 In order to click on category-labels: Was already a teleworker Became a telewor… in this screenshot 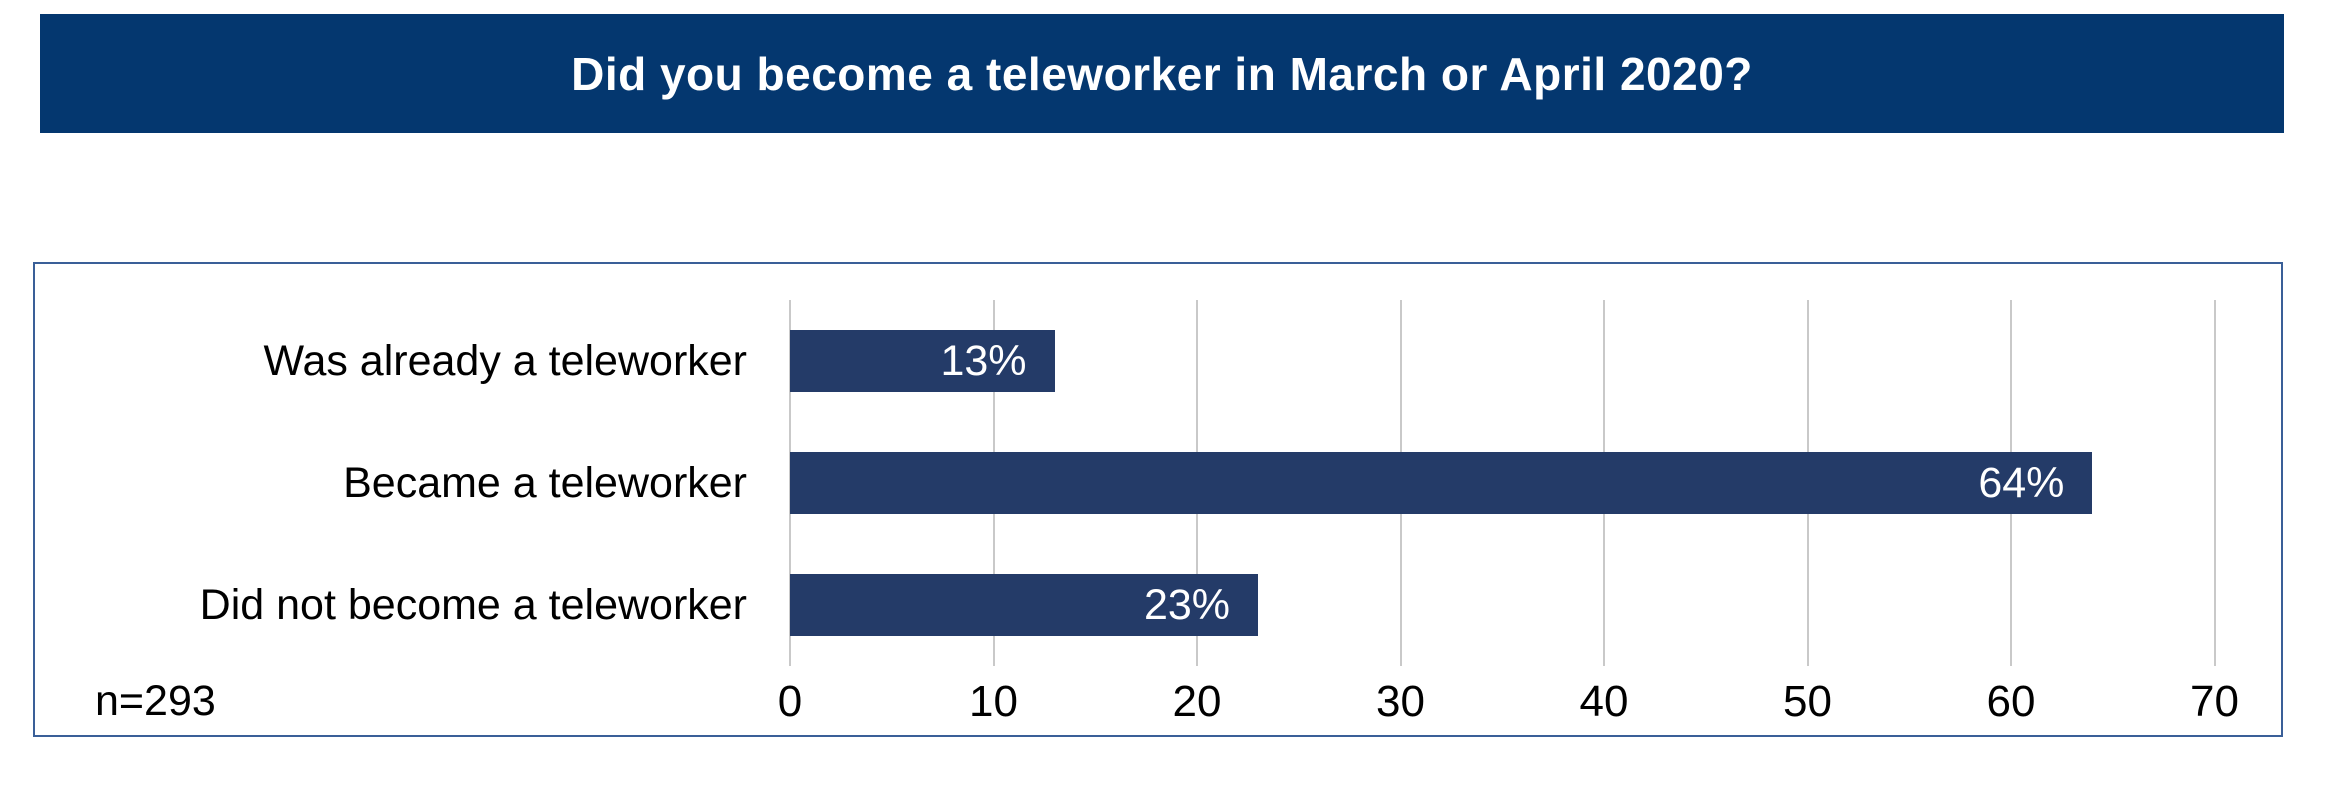, I will do `click(411, 483)`.